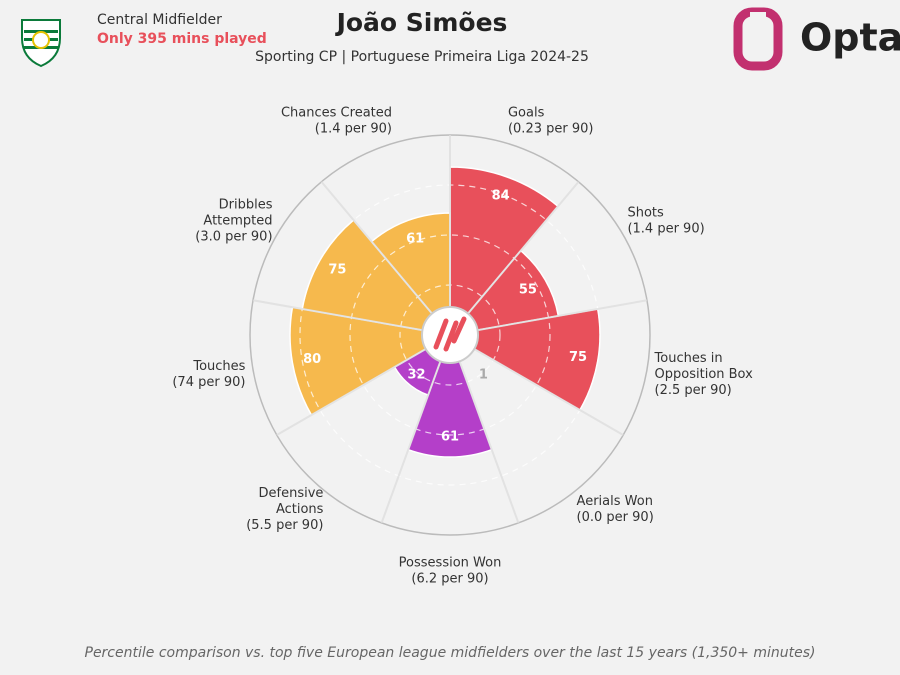  Describe the element at coordinates (645, 213) in the screenshot. I see `category-label: Shots` at that location.